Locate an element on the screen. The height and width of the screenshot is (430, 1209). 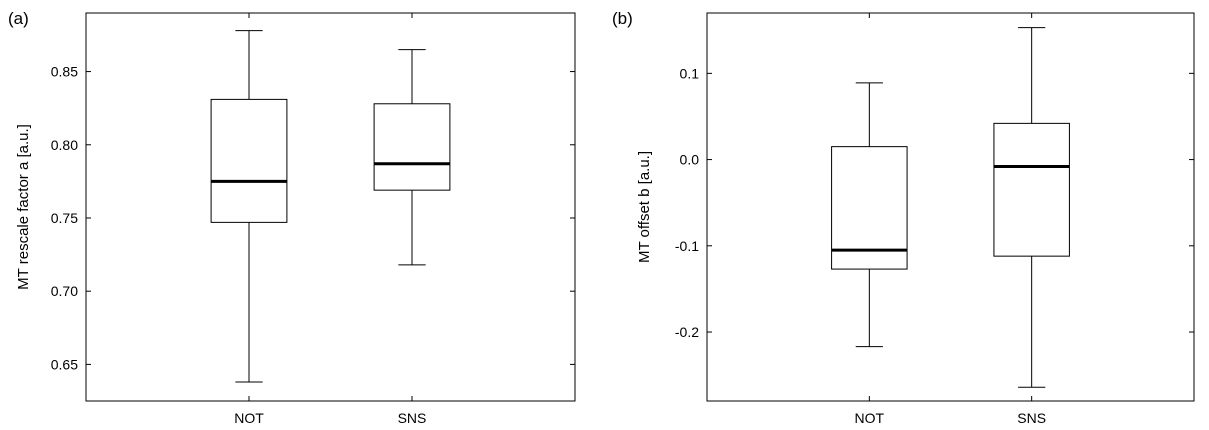
y-axis-label: MT offset b [a.u.] is located at coordinates (644, 207).